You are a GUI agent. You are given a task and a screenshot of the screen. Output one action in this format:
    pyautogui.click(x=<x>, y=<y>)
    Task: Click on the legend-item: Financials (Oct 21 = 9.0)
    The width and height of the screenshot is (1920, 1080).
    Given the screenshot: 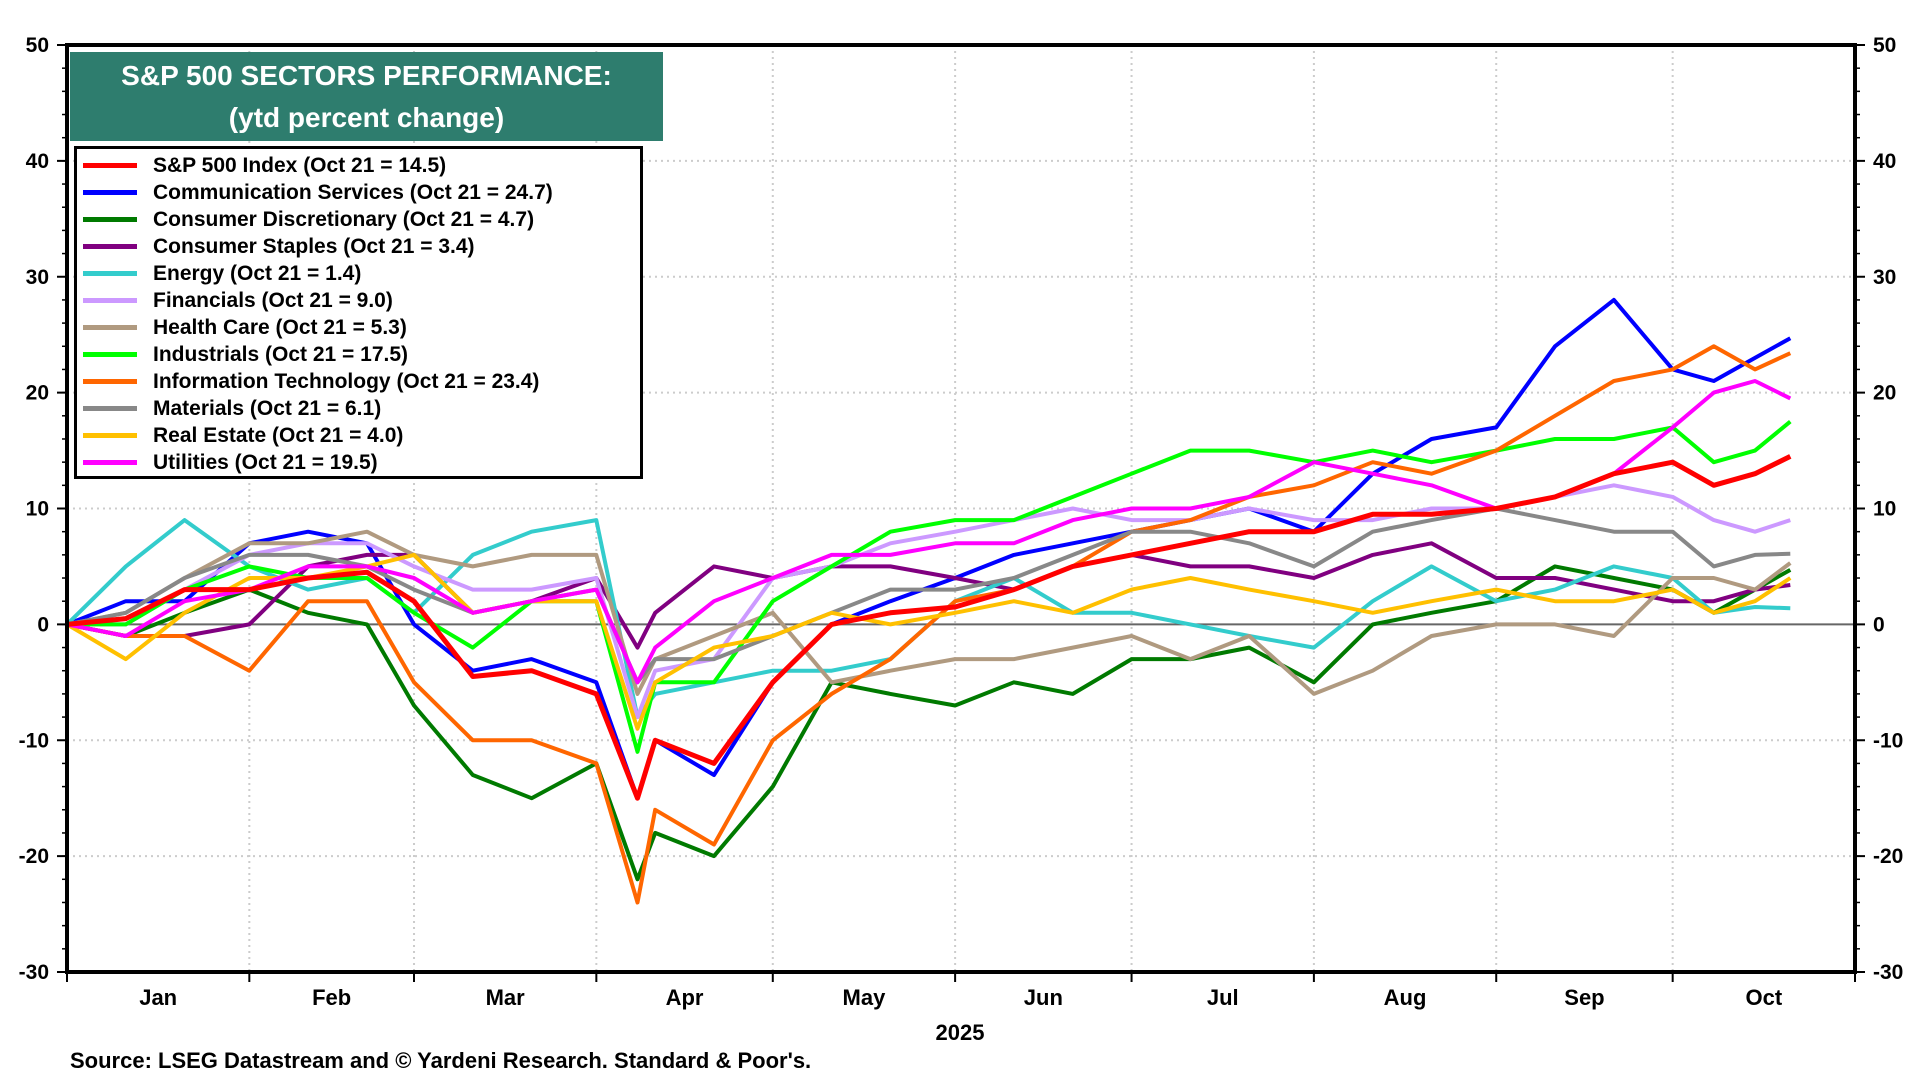 What is the action you would take?
    pyautogui.click(x=361, y=300)
    